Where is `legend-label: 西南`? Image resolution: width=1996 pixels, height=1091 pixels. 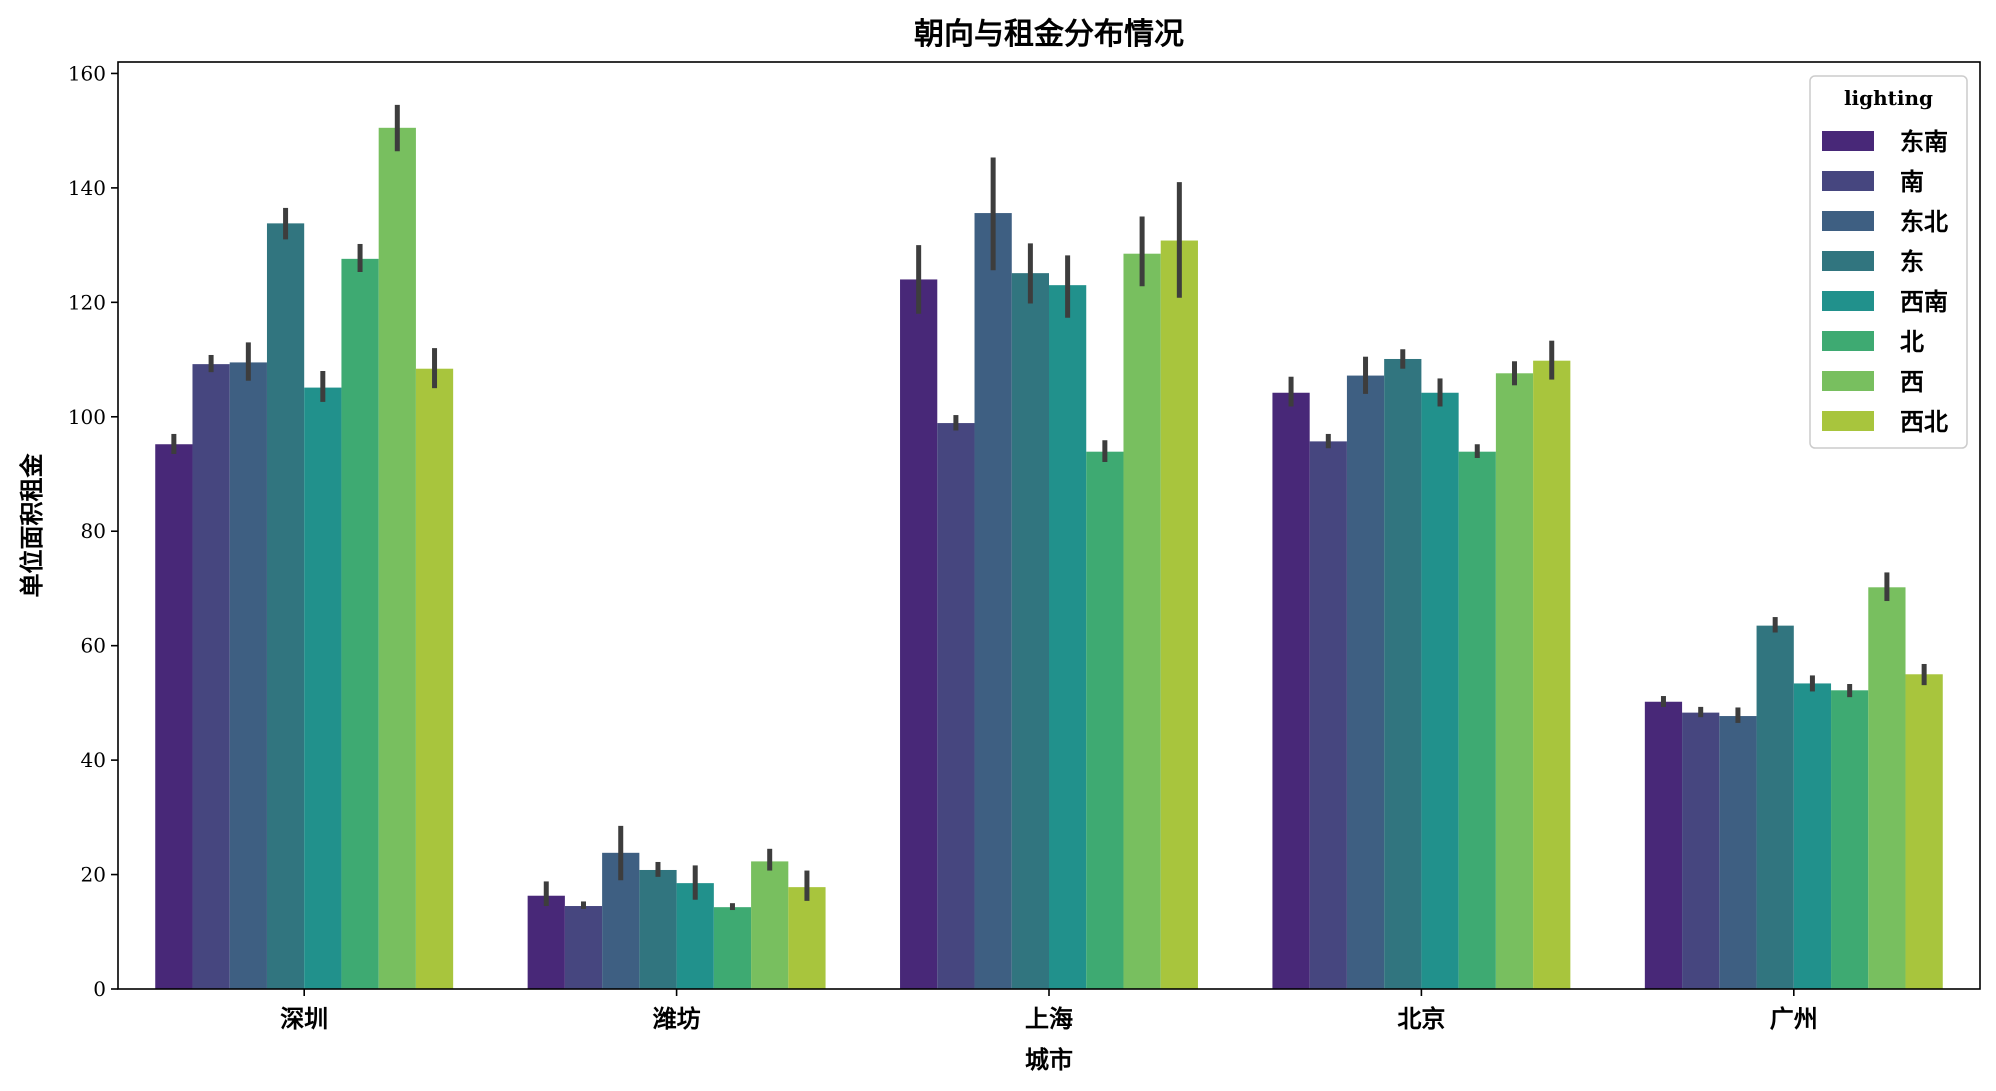 legend-label: 西南 is located at coordinates (1924, 301).